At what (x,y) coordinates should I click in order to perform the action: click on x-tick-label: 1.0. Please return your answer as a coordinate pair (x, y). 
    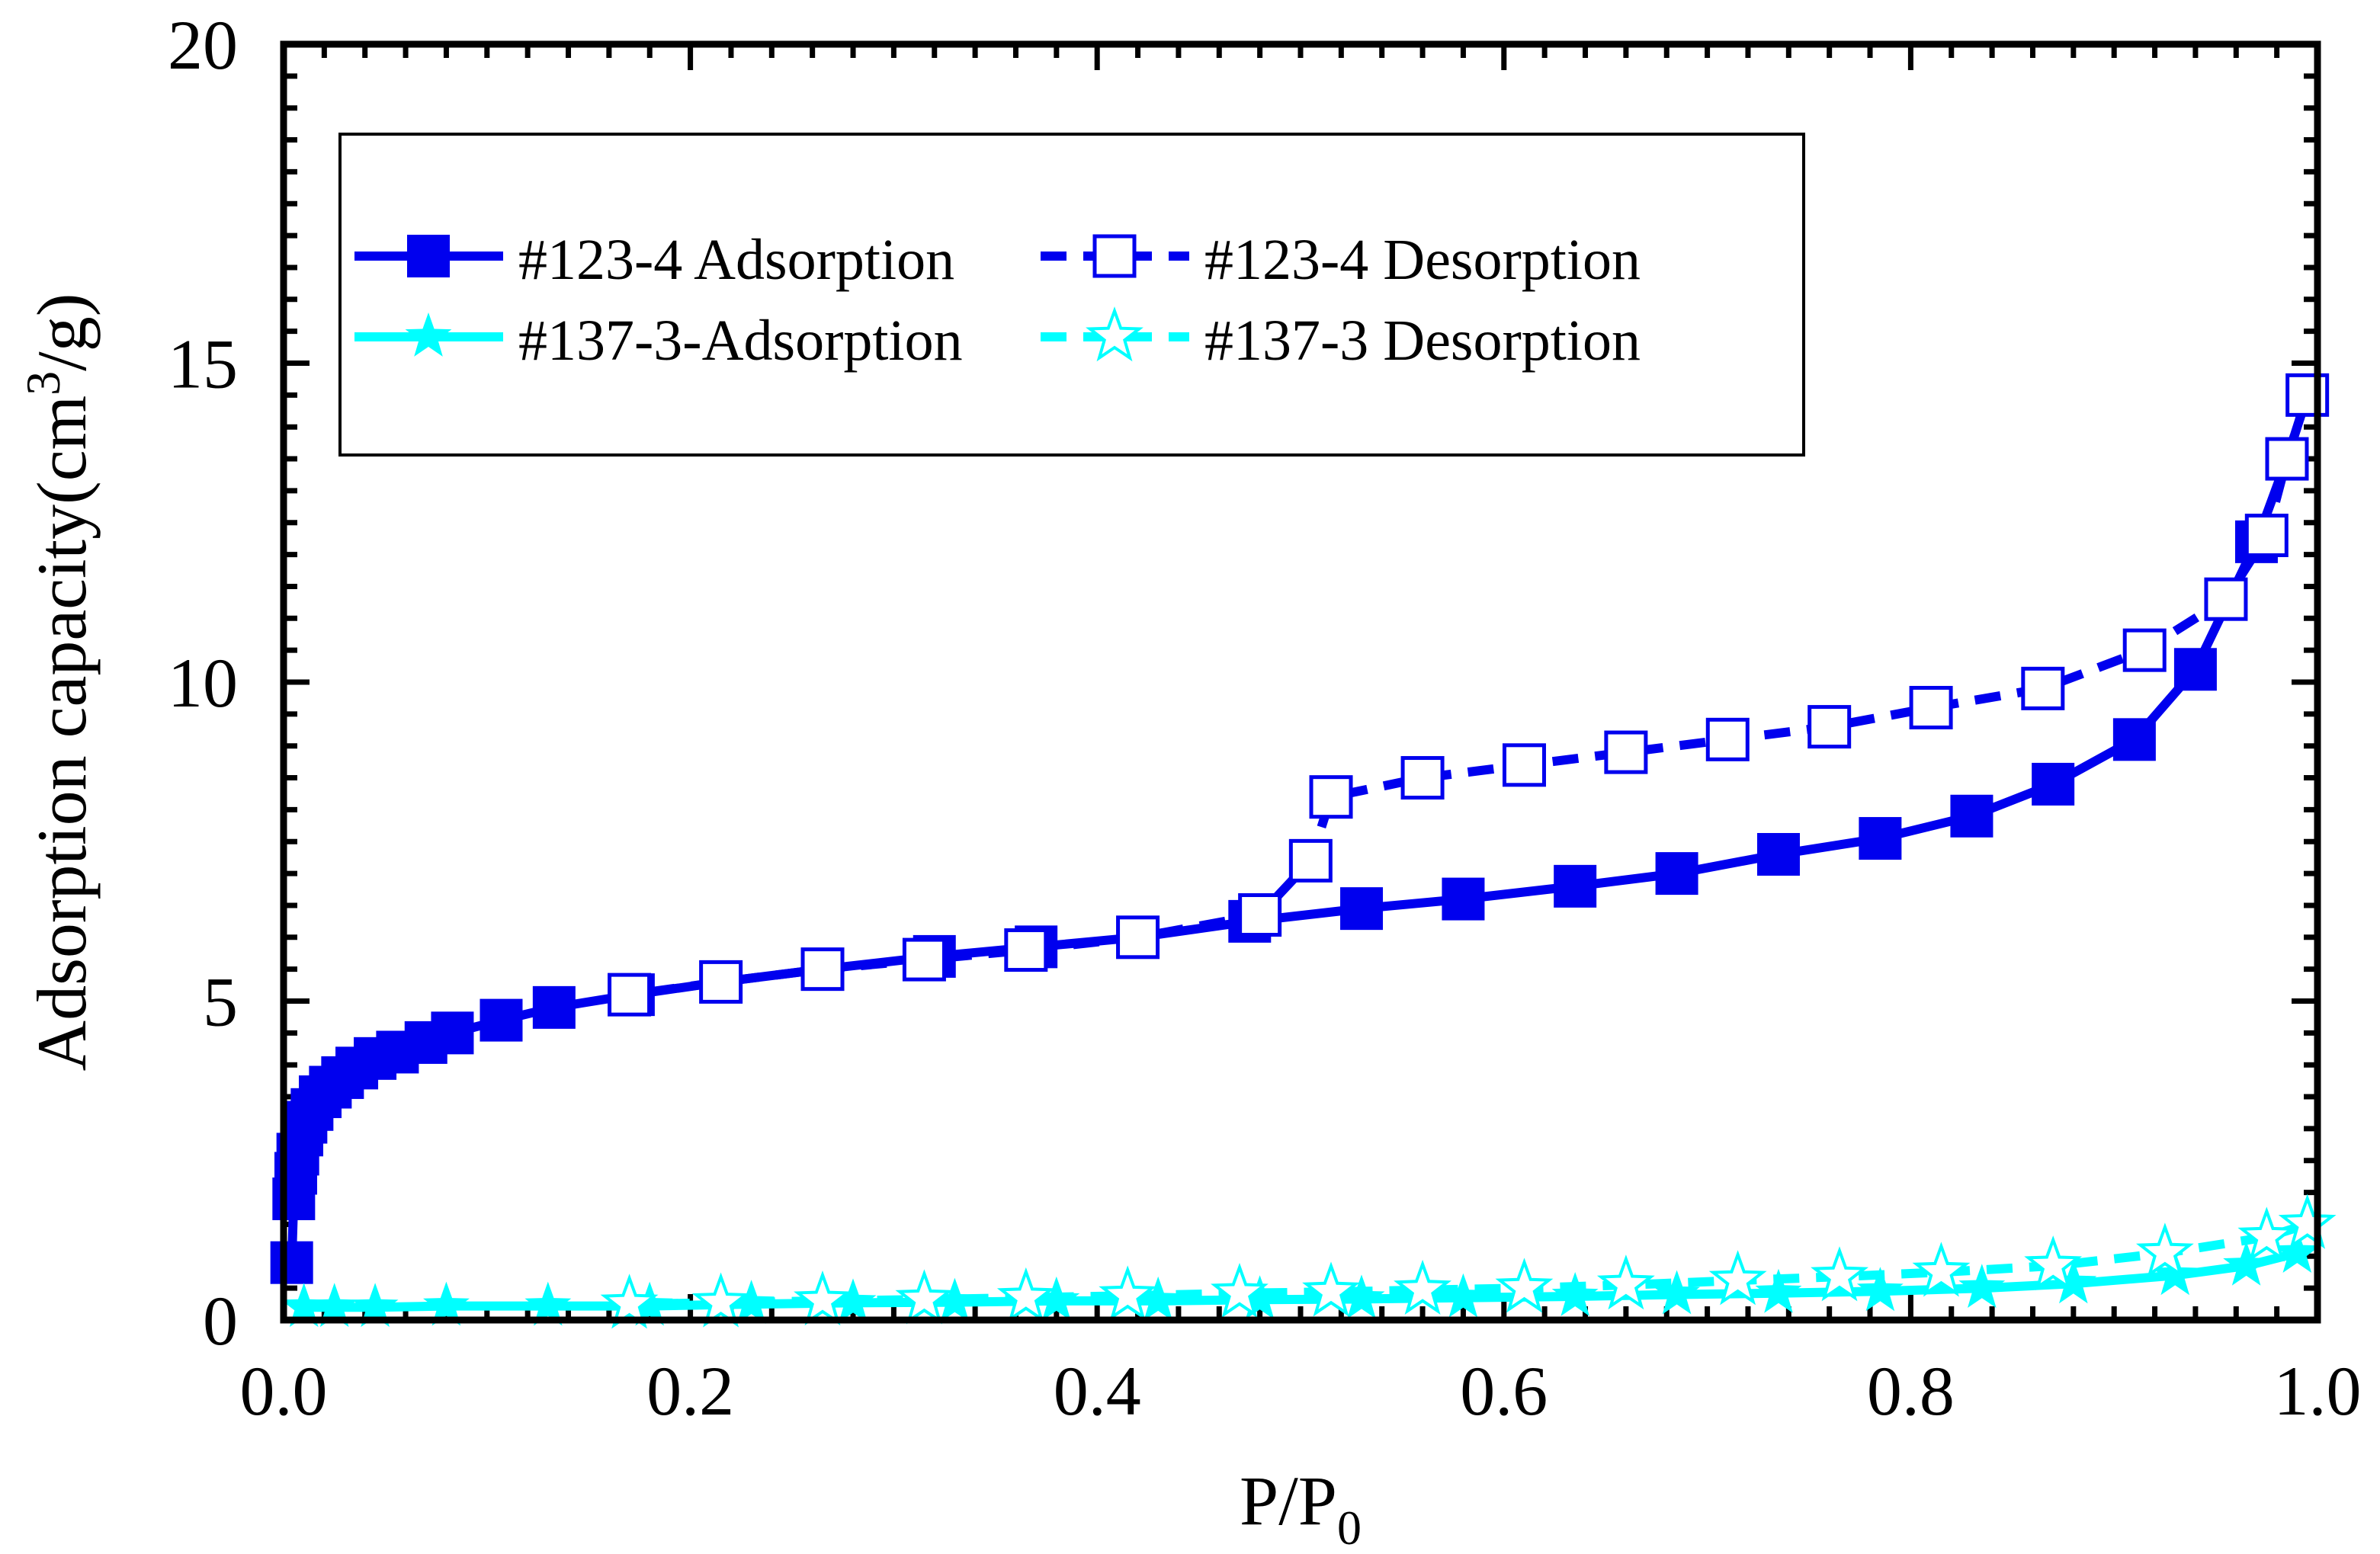
    Looking at the image, I should click on (2318, 1391).